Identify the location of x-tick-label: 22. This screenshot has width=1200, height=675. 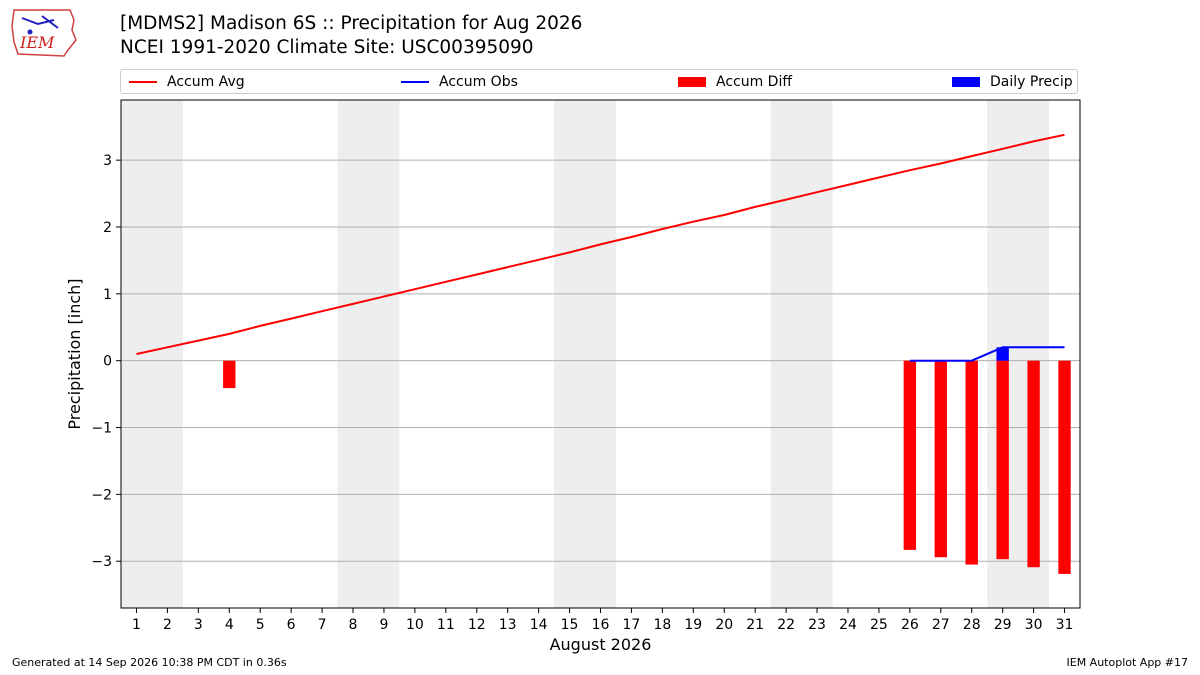
(786, 625).